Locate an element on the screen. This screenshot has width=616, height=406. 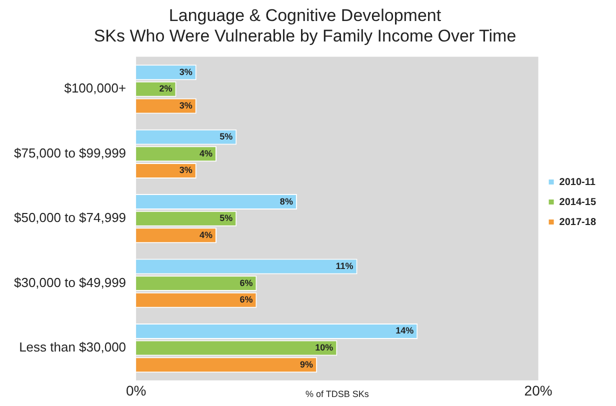
x-axis-title: % of TDSB SKs is located at coordinates (337, 394).